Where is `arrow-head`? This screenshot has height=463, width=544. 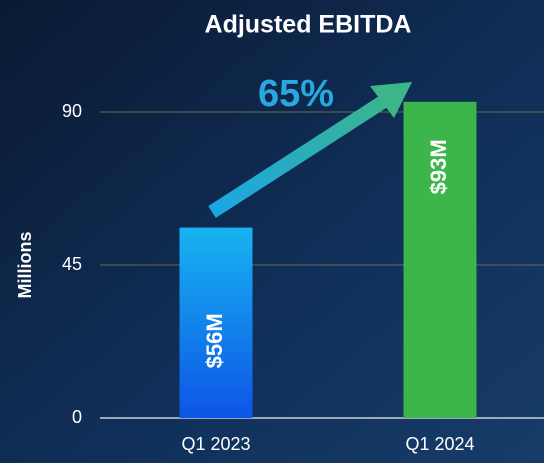
arrow-head is located at coordinates (391, 100).